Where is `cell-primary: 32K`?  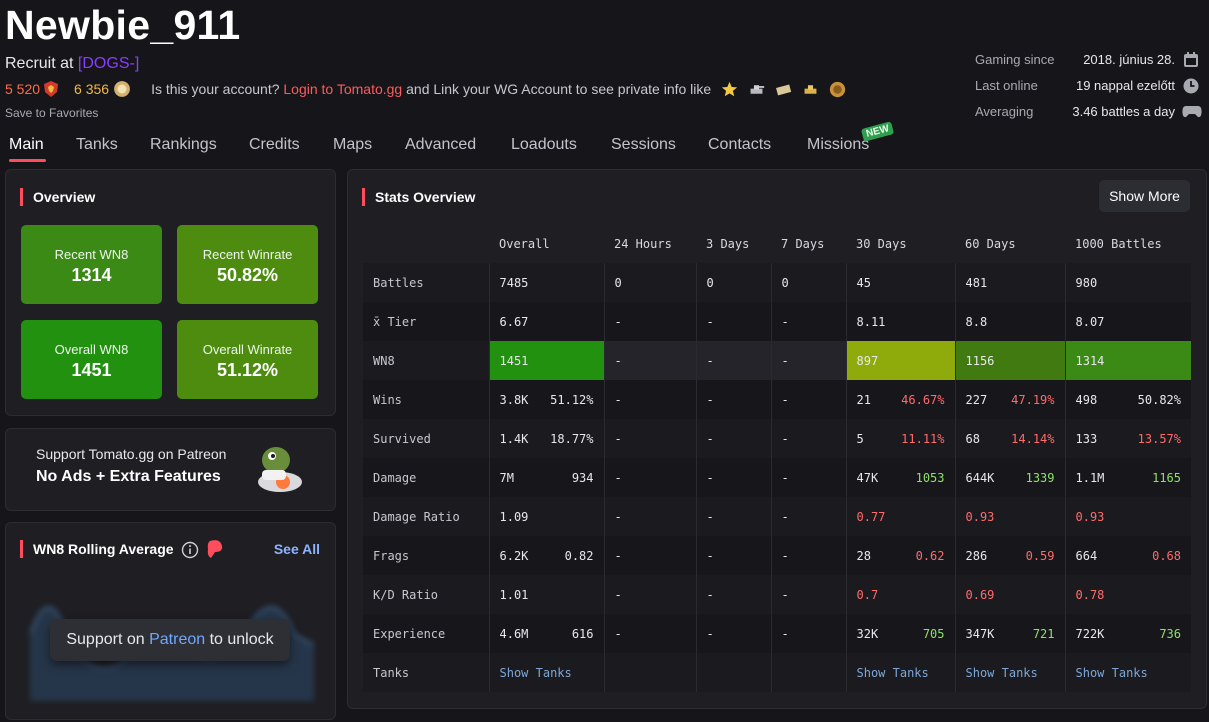
cell-primary: 32K is located at coordinates (867, 633).